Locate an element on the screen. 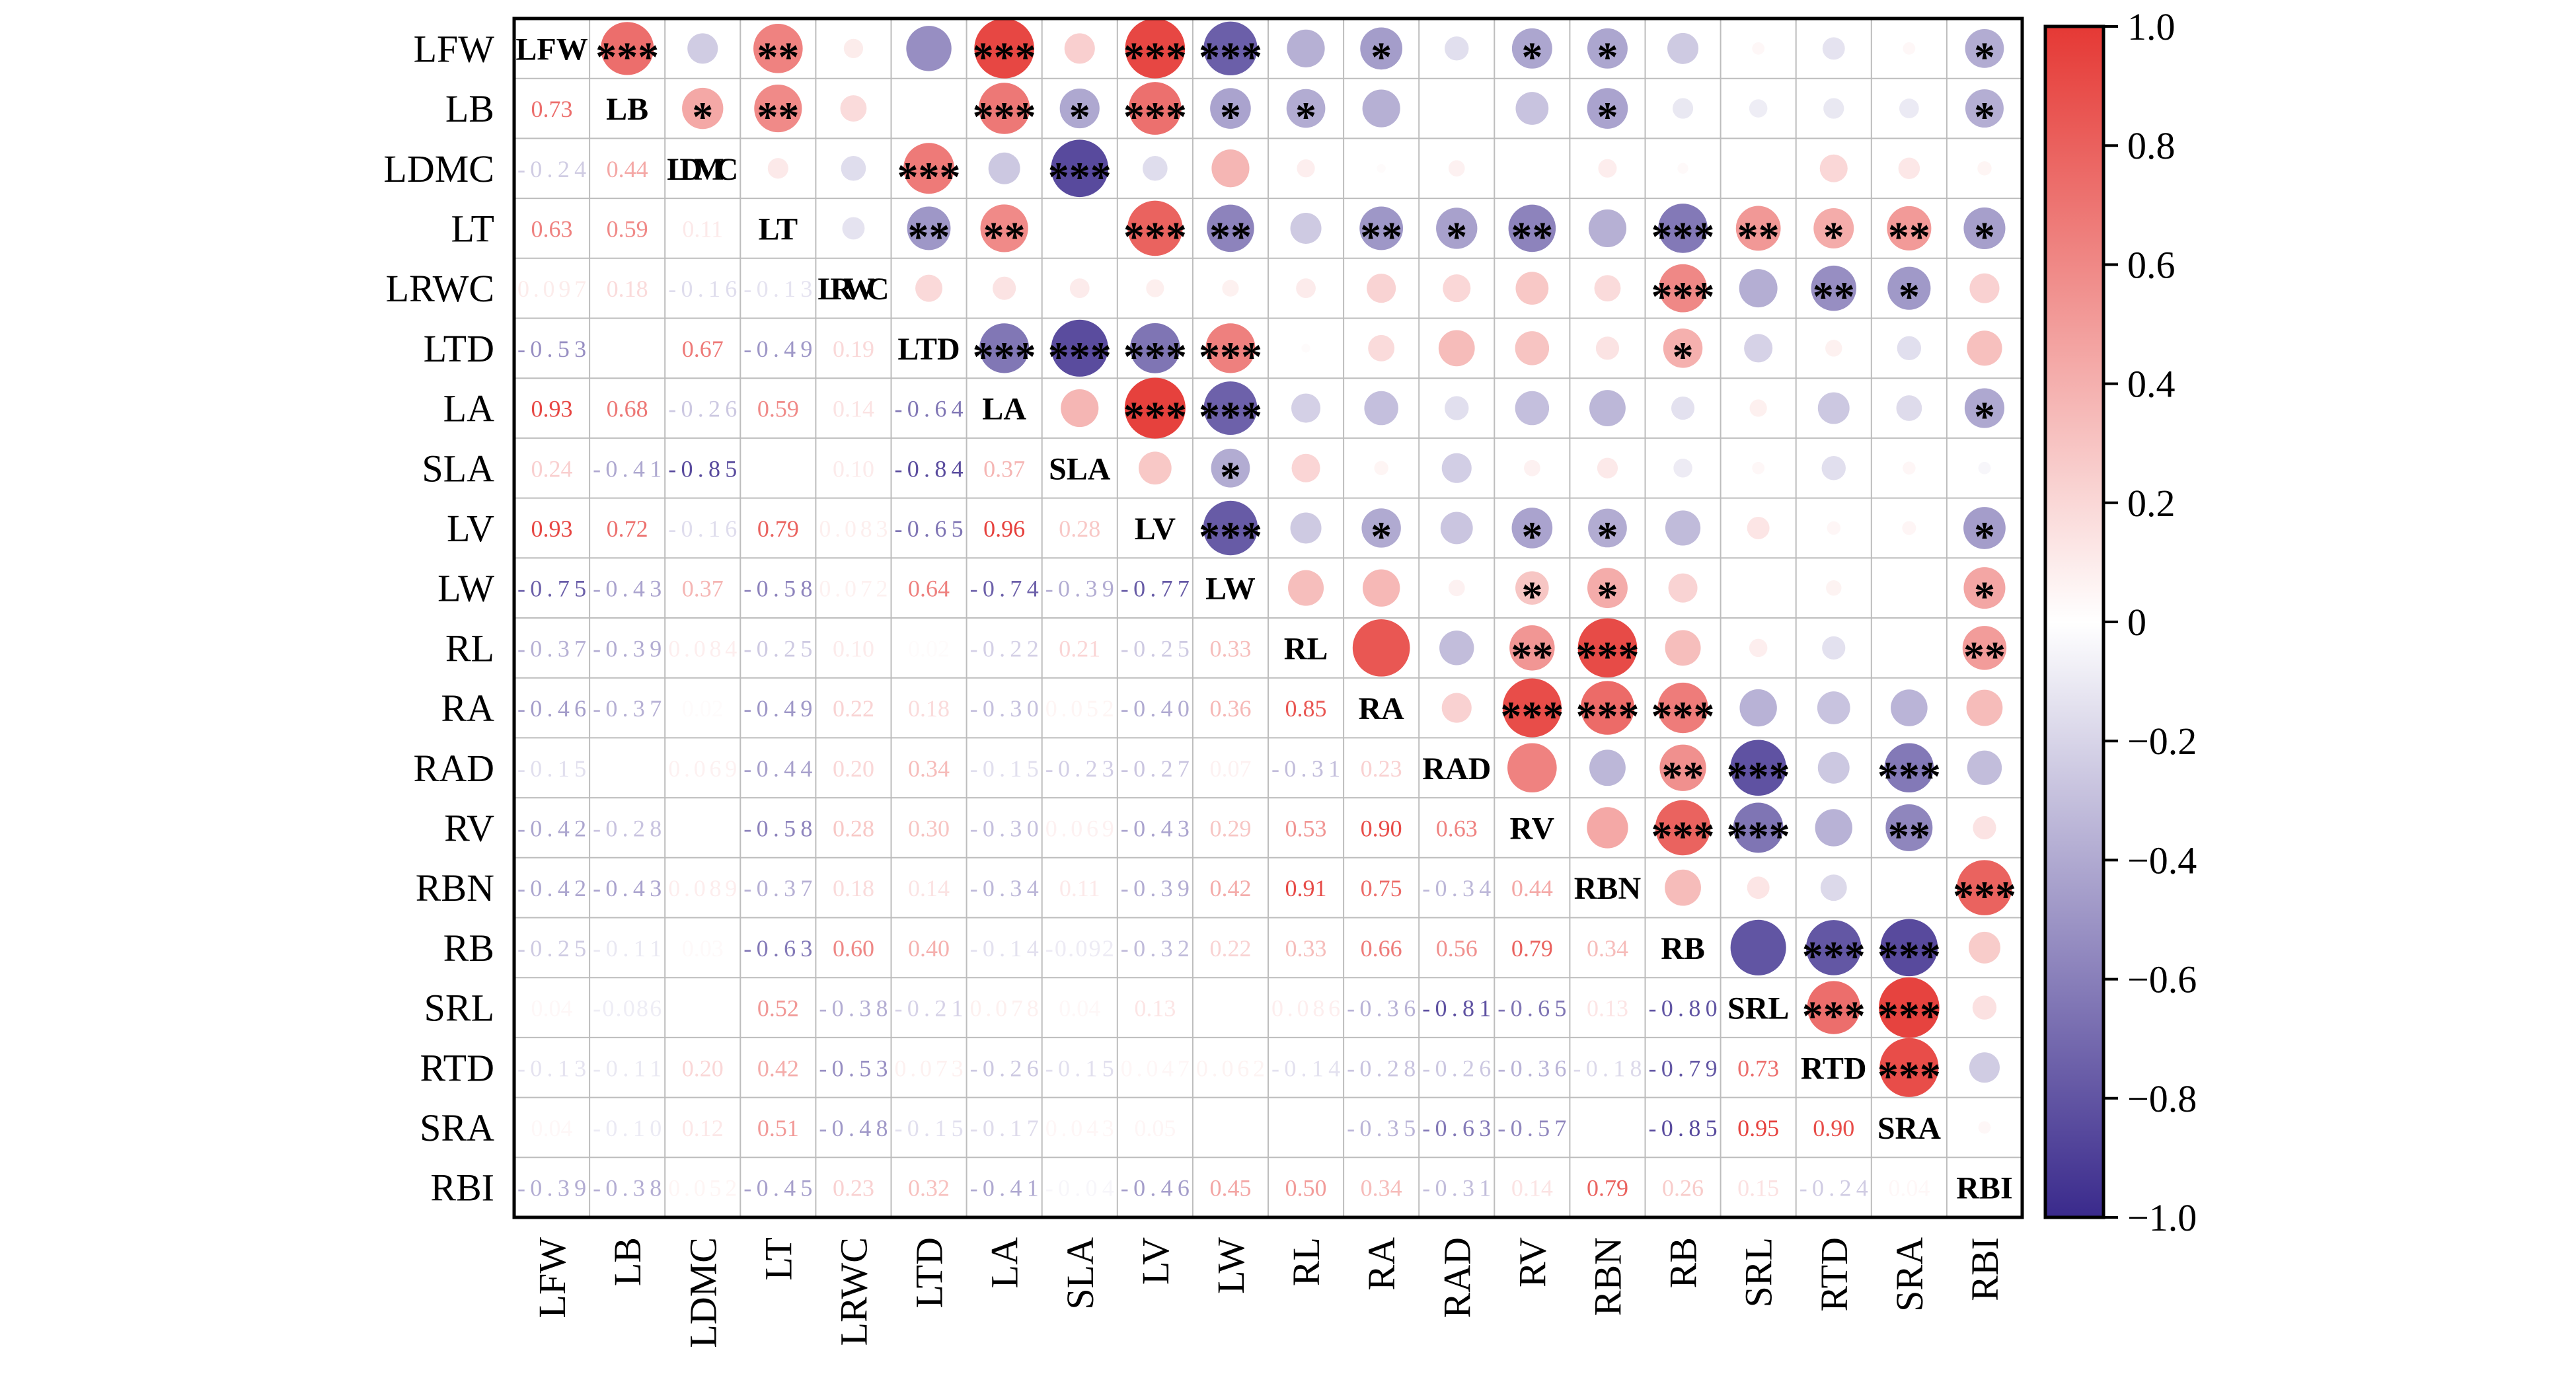  correlation-value: 0.23 is located at coordinates (854, 1188).